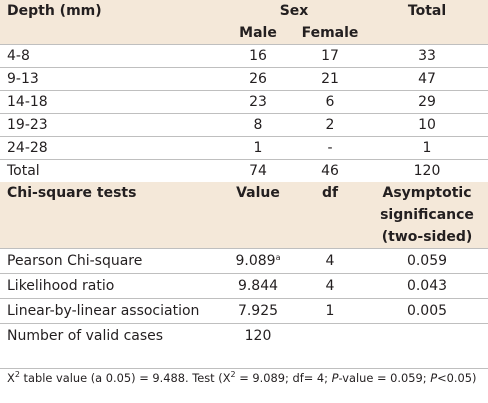 The height and width of the screenshot is (403, 488). What do you see at coordinates (258, 170) in the screenshot?
I see `male-cell: 74` at bounding box center [258, 170].